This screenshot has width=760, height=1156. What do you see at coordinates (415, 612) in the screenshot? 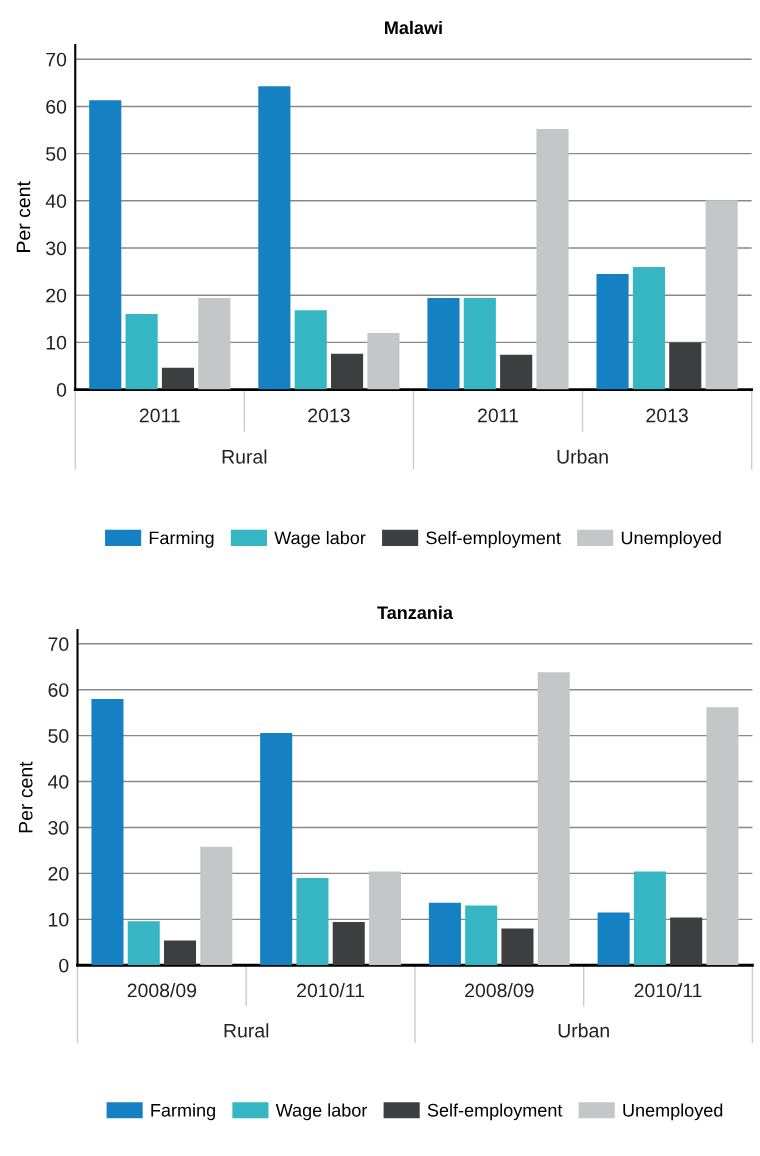
I see `chart-title: Tanzania` at bounding box center [415, 612].